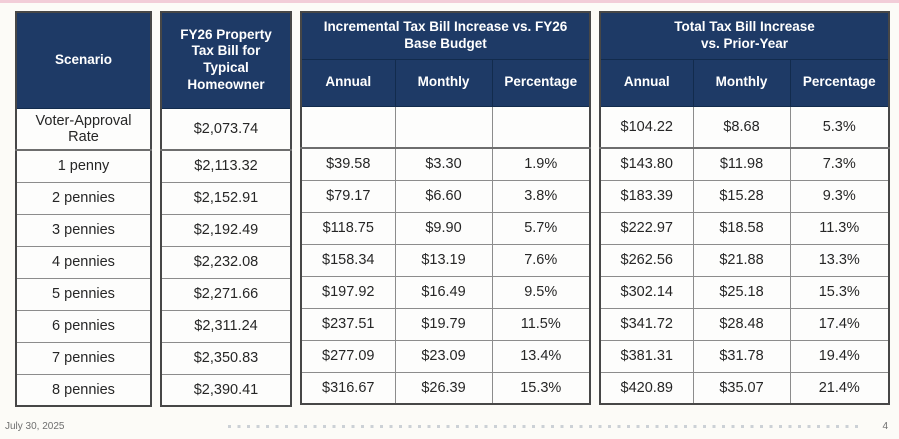 This screenshot has height=439, width=899. I want to click on cell-tot-monthly: $11.98, so click(741, 164).